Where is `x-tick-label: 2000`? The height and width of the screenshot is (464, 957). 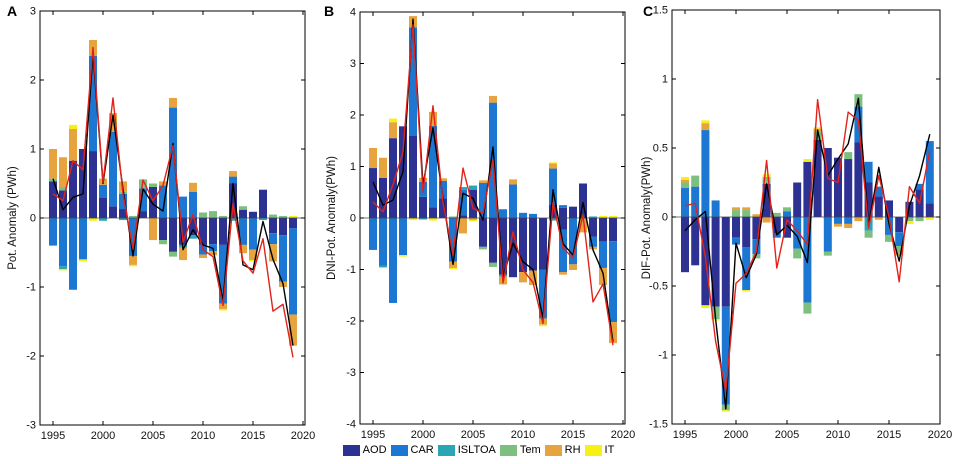
x-tick-label: 2000 is located at coordinates (103, 436).